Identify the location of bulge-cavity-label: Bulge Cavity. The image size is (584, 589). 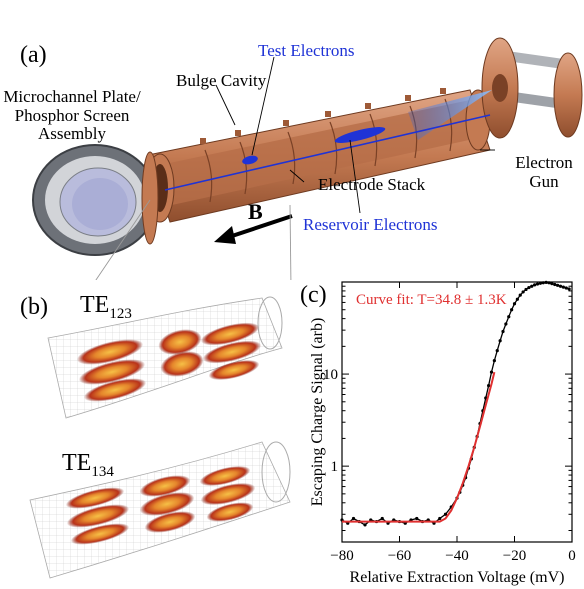
(221, 80).